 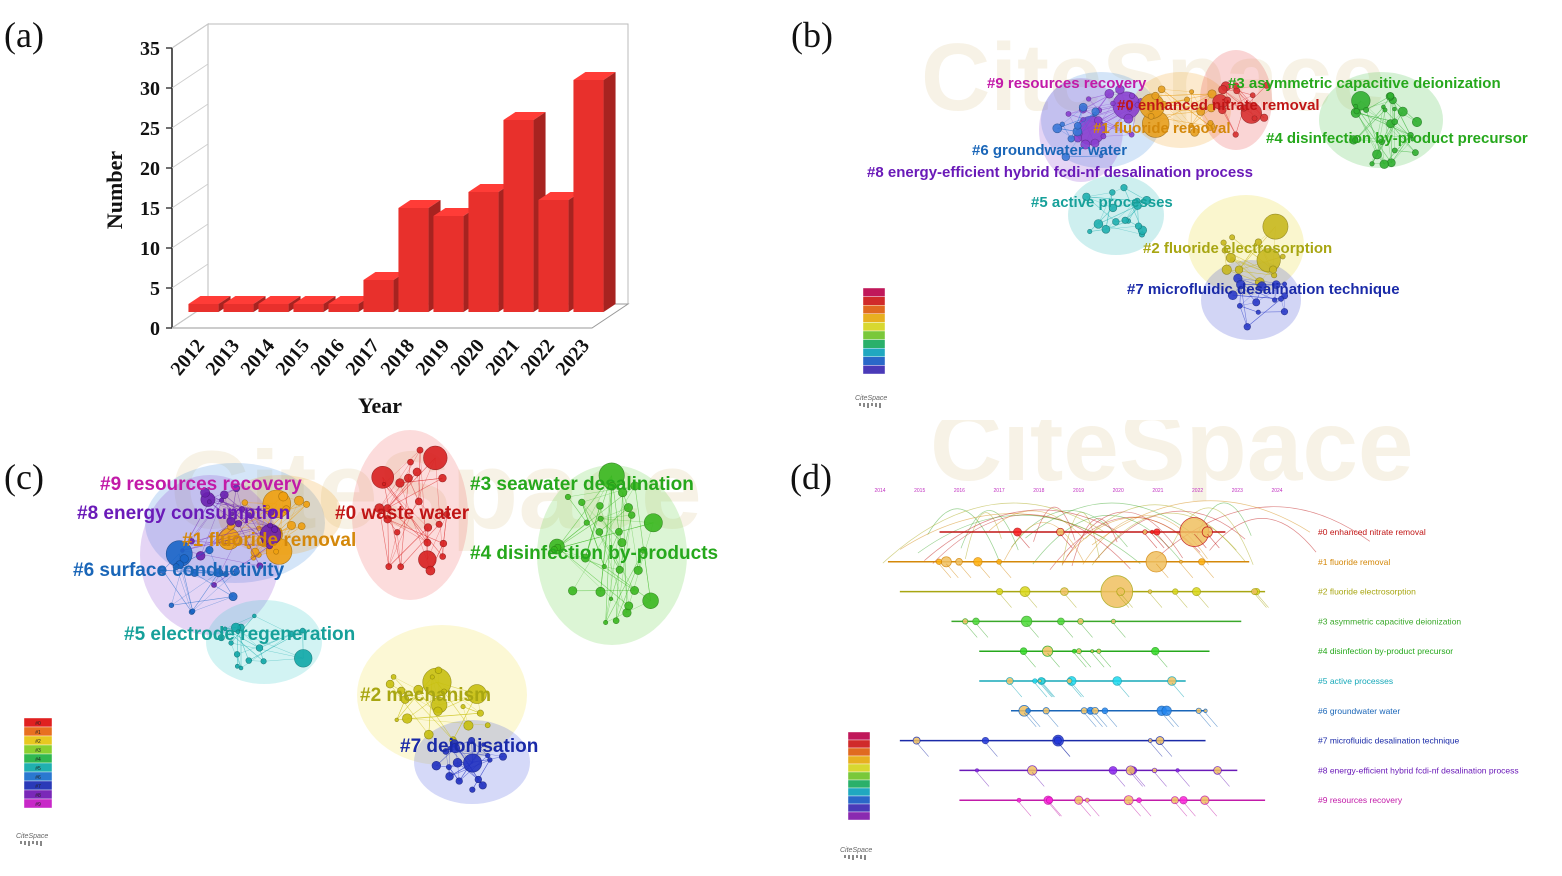 I want to click on legend-label: #2, so click(x=38, y=742).